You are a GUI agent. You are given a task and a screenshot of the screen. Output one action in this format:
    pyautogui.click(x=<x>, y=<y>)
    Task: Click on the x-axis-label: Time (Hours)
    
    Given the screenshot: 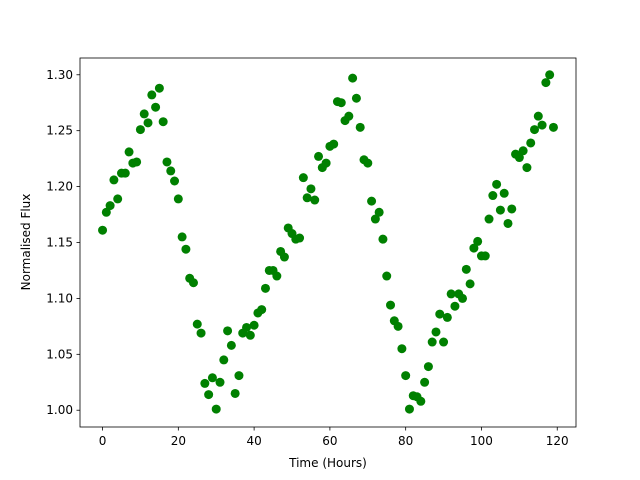 What is the action you would take?
    pyautogui.click(x=327, y=463)
    